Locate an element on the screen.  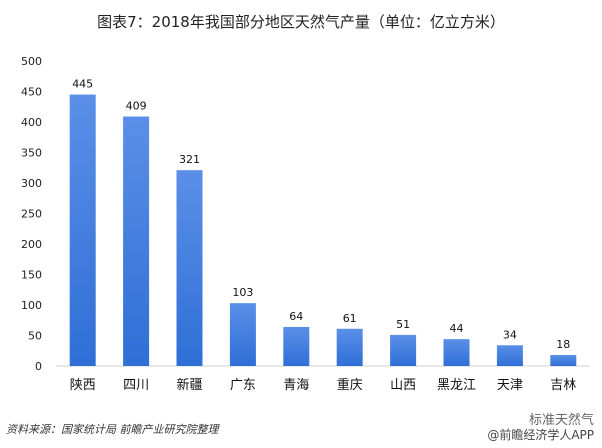
y-tick-label: 250 is located at coordinates (31, 214).